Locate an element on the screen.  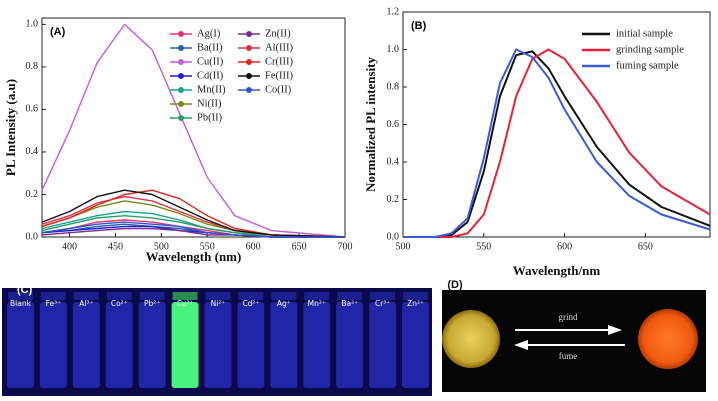
legend-label: Mn(II) is located at coordinates (211, 89).